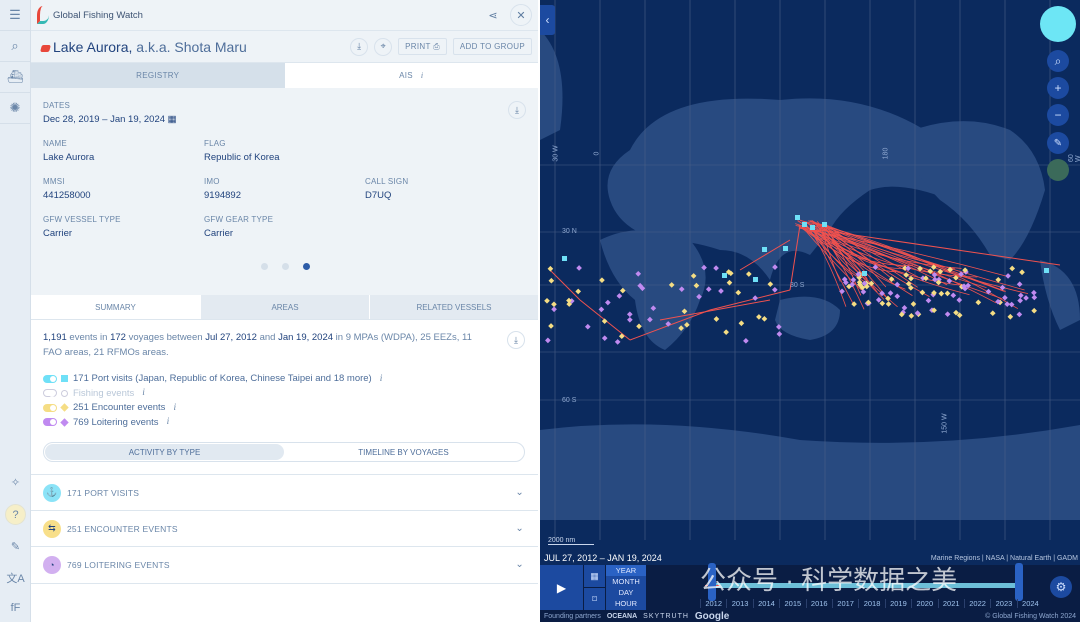  What do you see at coordinates (212, 181) in the screenshot?
I see `field-label: IMO` at bounding box center [212, 181].